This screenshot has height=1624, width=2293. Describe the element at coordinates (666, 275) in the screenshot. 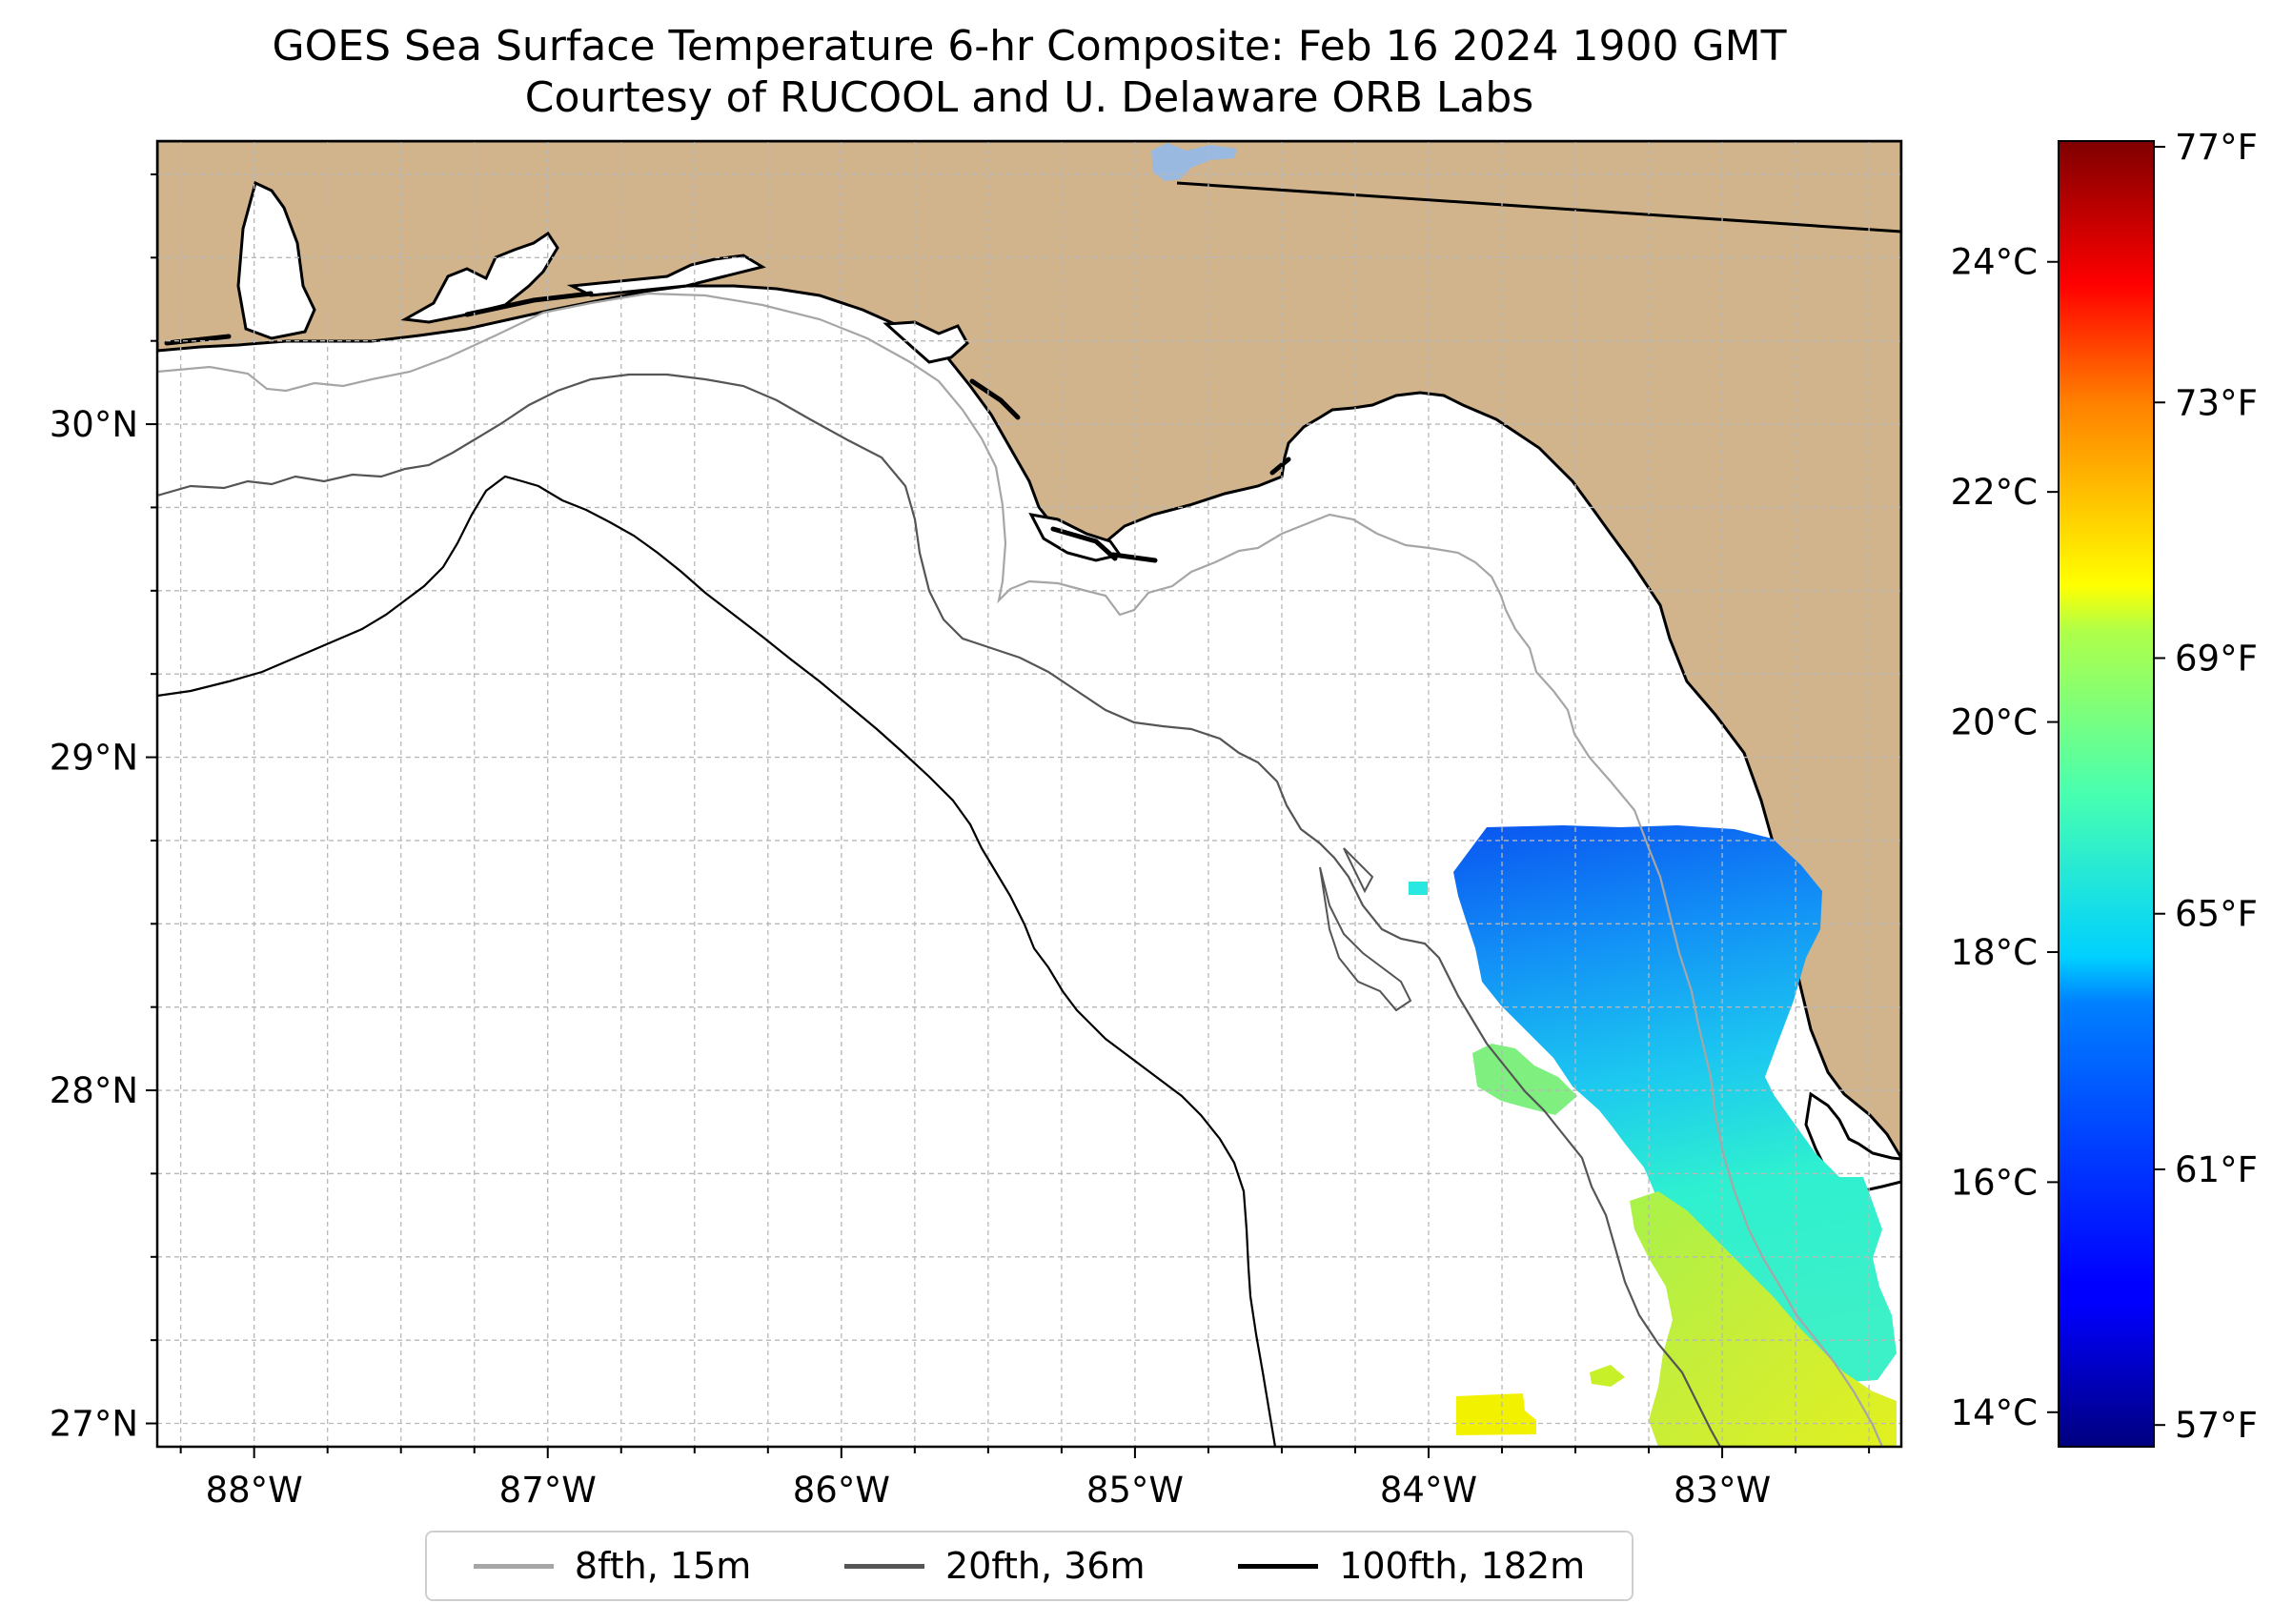

I see `choctawhatchee-bay` at that location.